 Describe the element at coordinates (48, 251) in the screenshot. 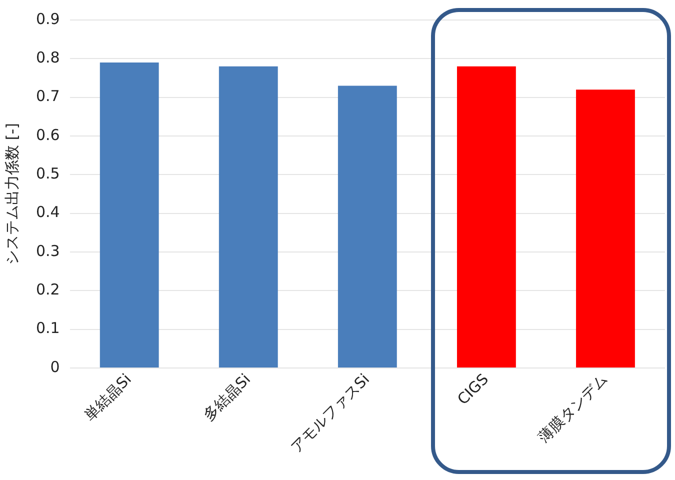

I see `y-tick-label: 0.3` at that location.